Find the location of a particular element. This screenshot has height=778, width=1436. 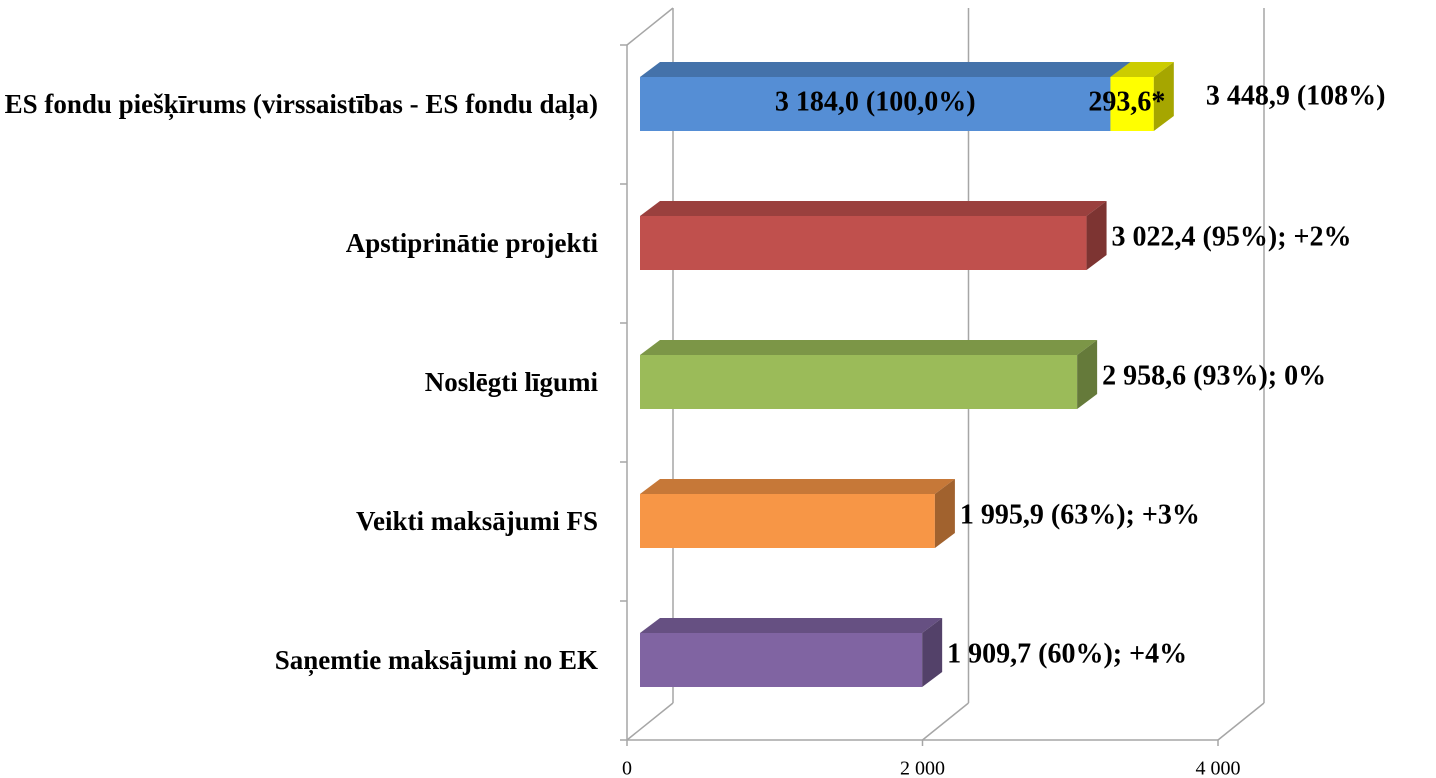

data-label: 3 022,4 (95%); +2% is located at coordinates (1232, 236).